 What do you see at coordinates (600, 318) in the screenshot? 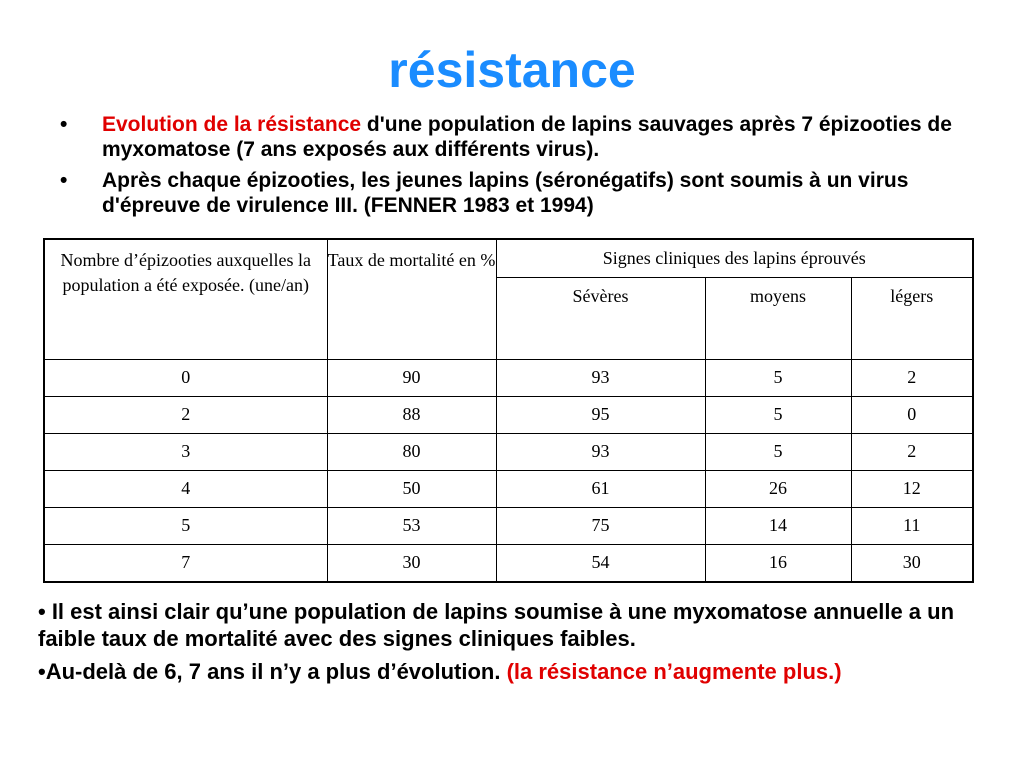
I see `header-severe: Sévères` at bounding box center [600, 318].